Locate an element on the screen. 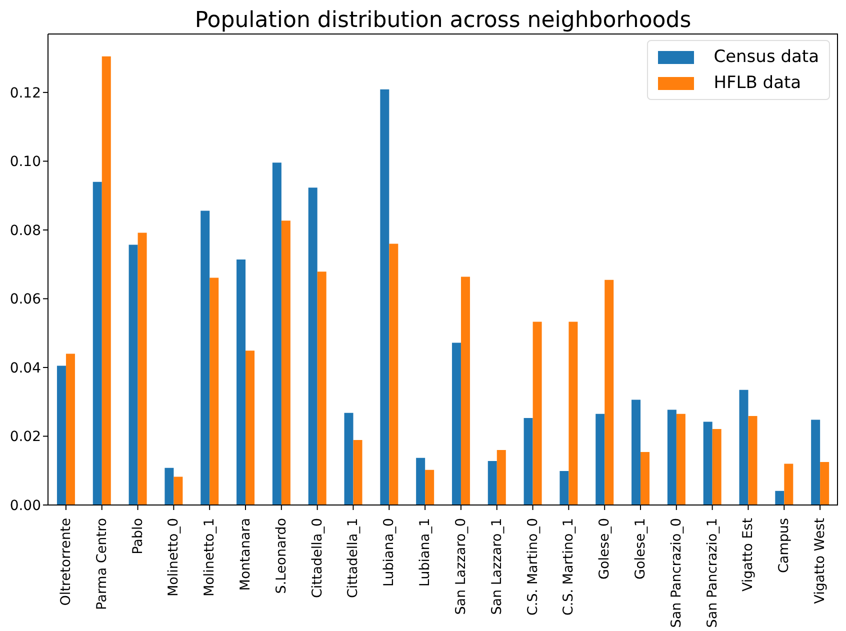  x-tick-label: Vigatto Est is located at coordinates (748, 555).